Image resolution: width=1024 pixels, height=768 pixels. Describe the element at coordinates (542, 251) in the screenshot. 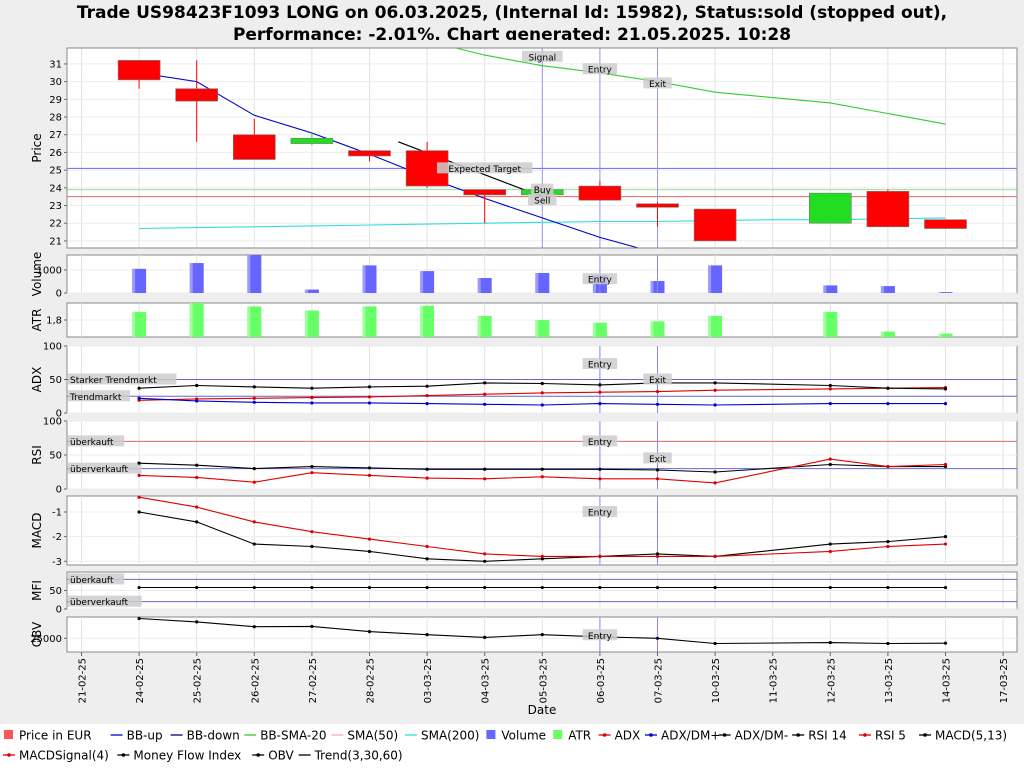

I see `price-clip` at that location.